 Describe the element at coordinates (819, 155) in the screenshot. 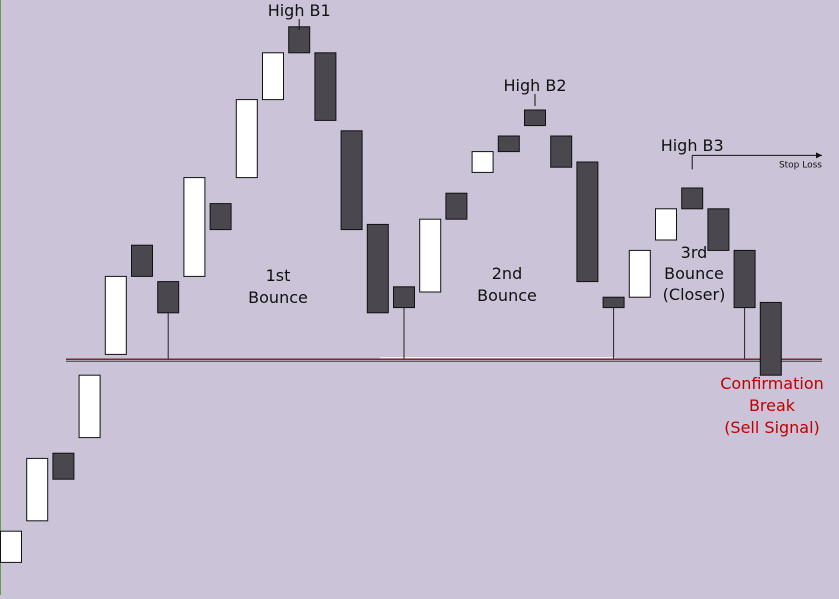

I see `stop-loss-arrow` at that location.